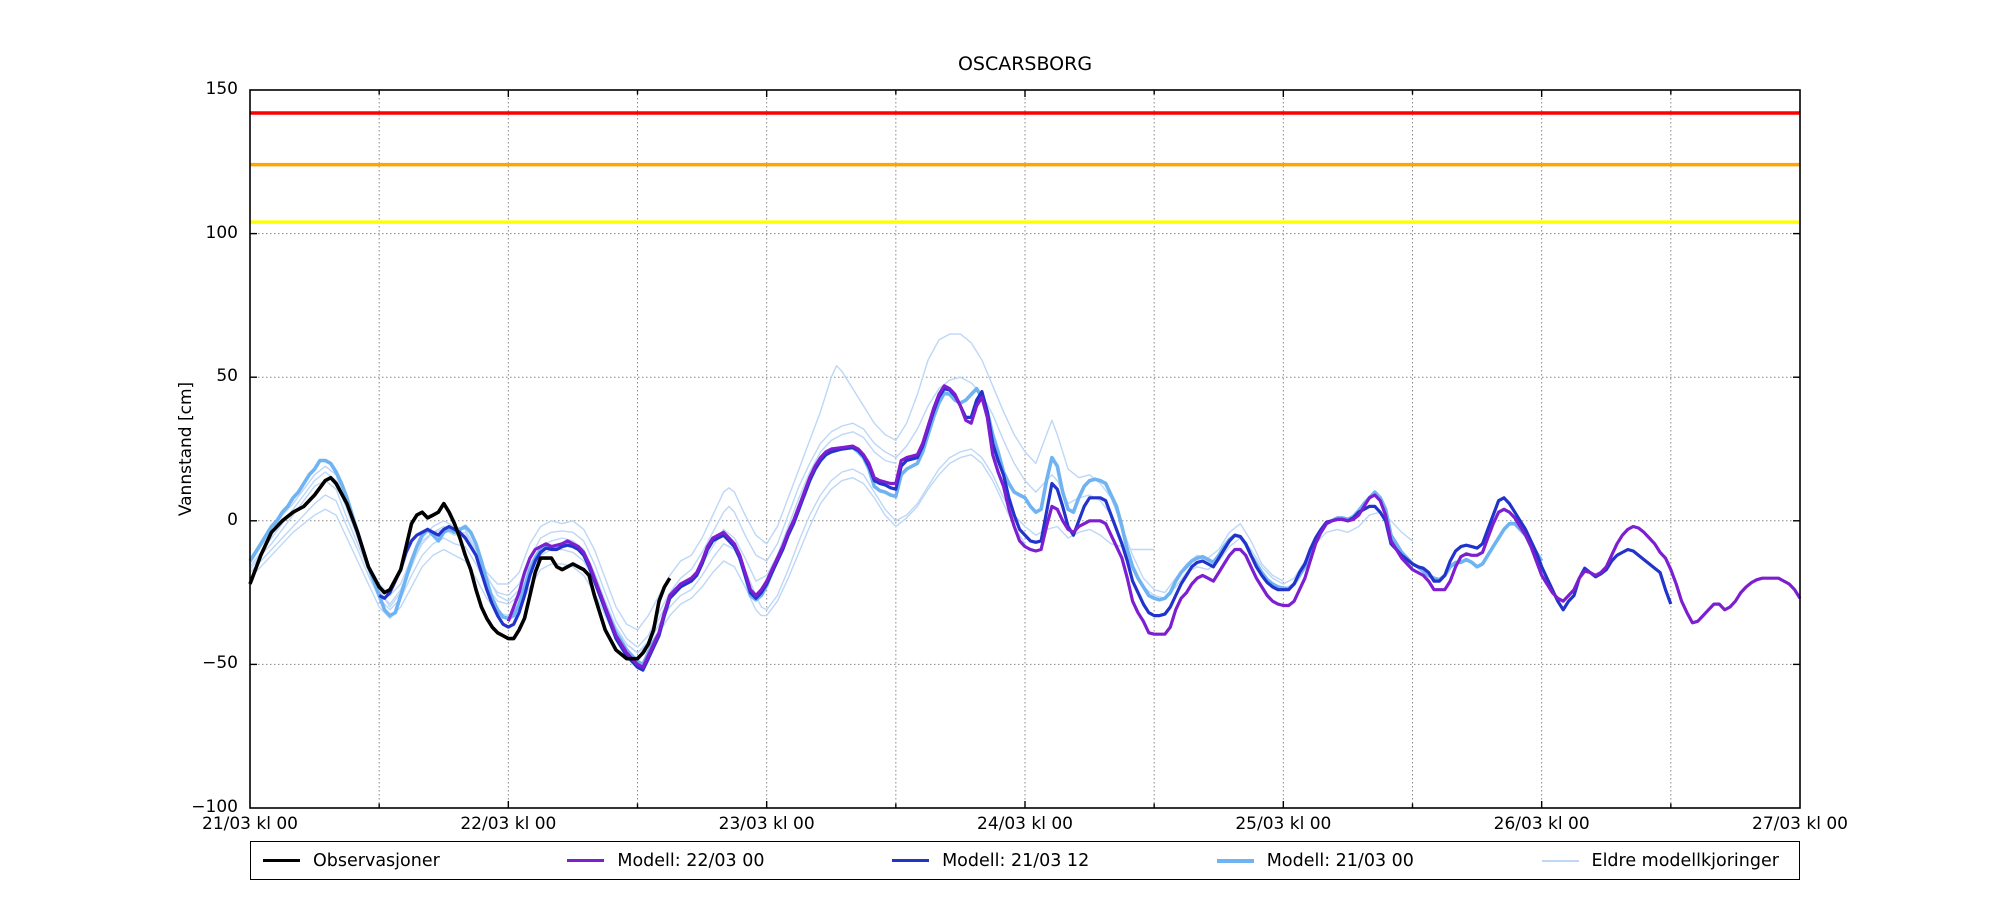 The image size is (2000, 900). Describe the element at coordinates (1016, 860) in the screenshot. I see `legend-label: Modell: 21/03 12` at that location.